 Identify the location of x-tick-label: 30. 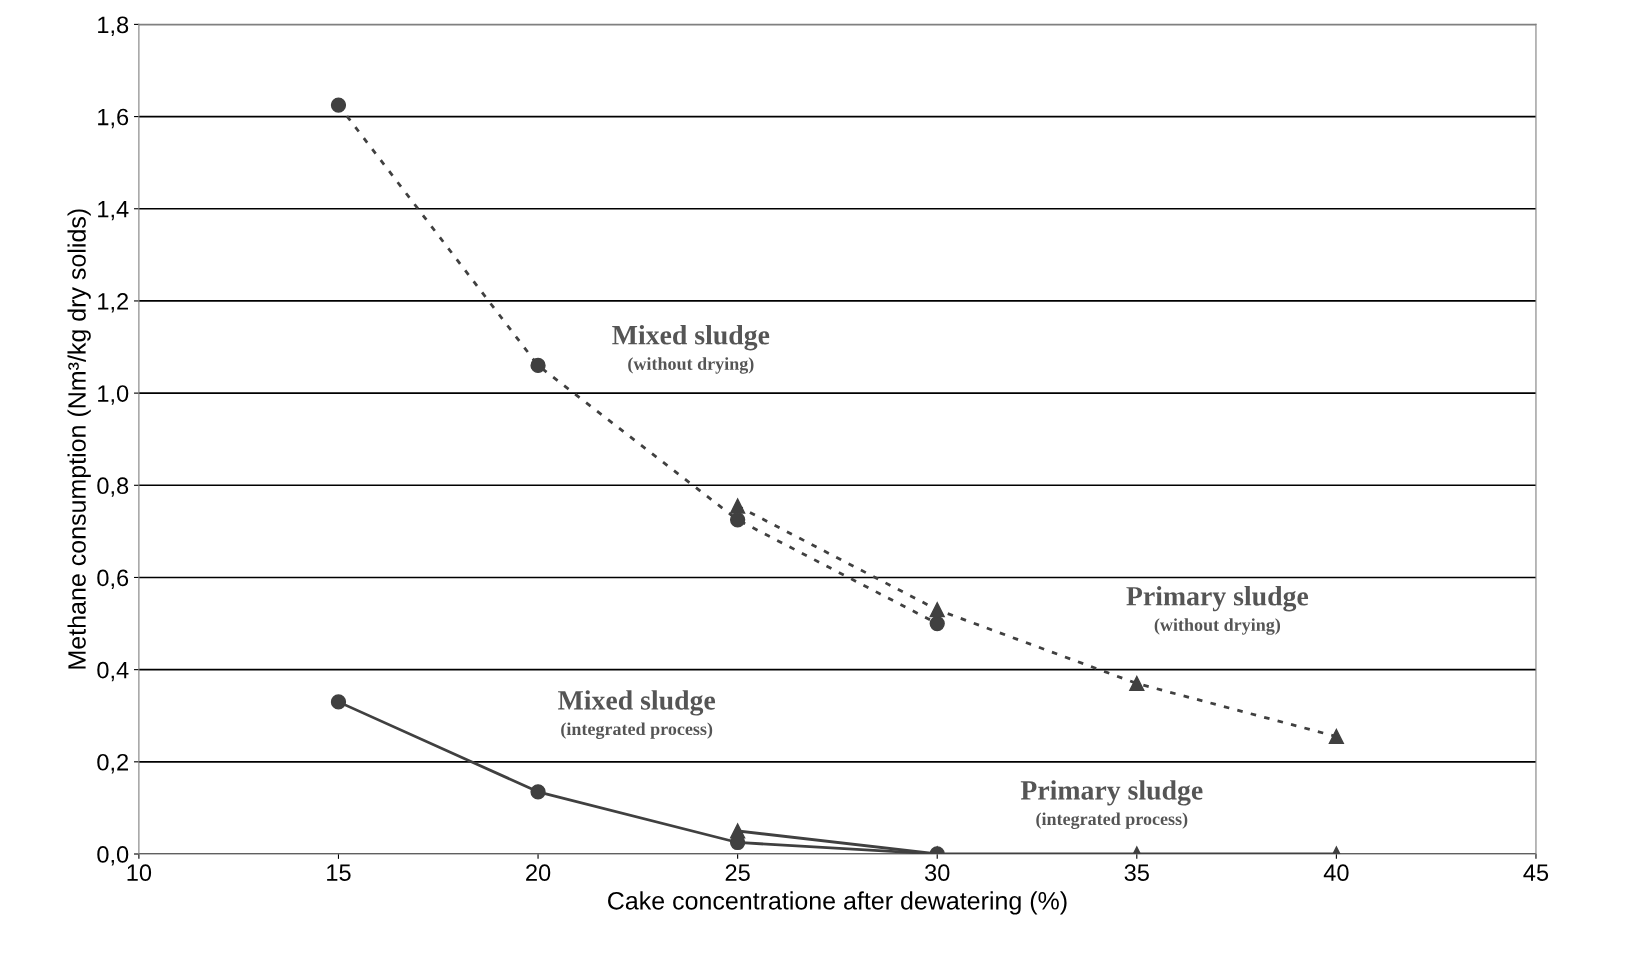
(937, 873).